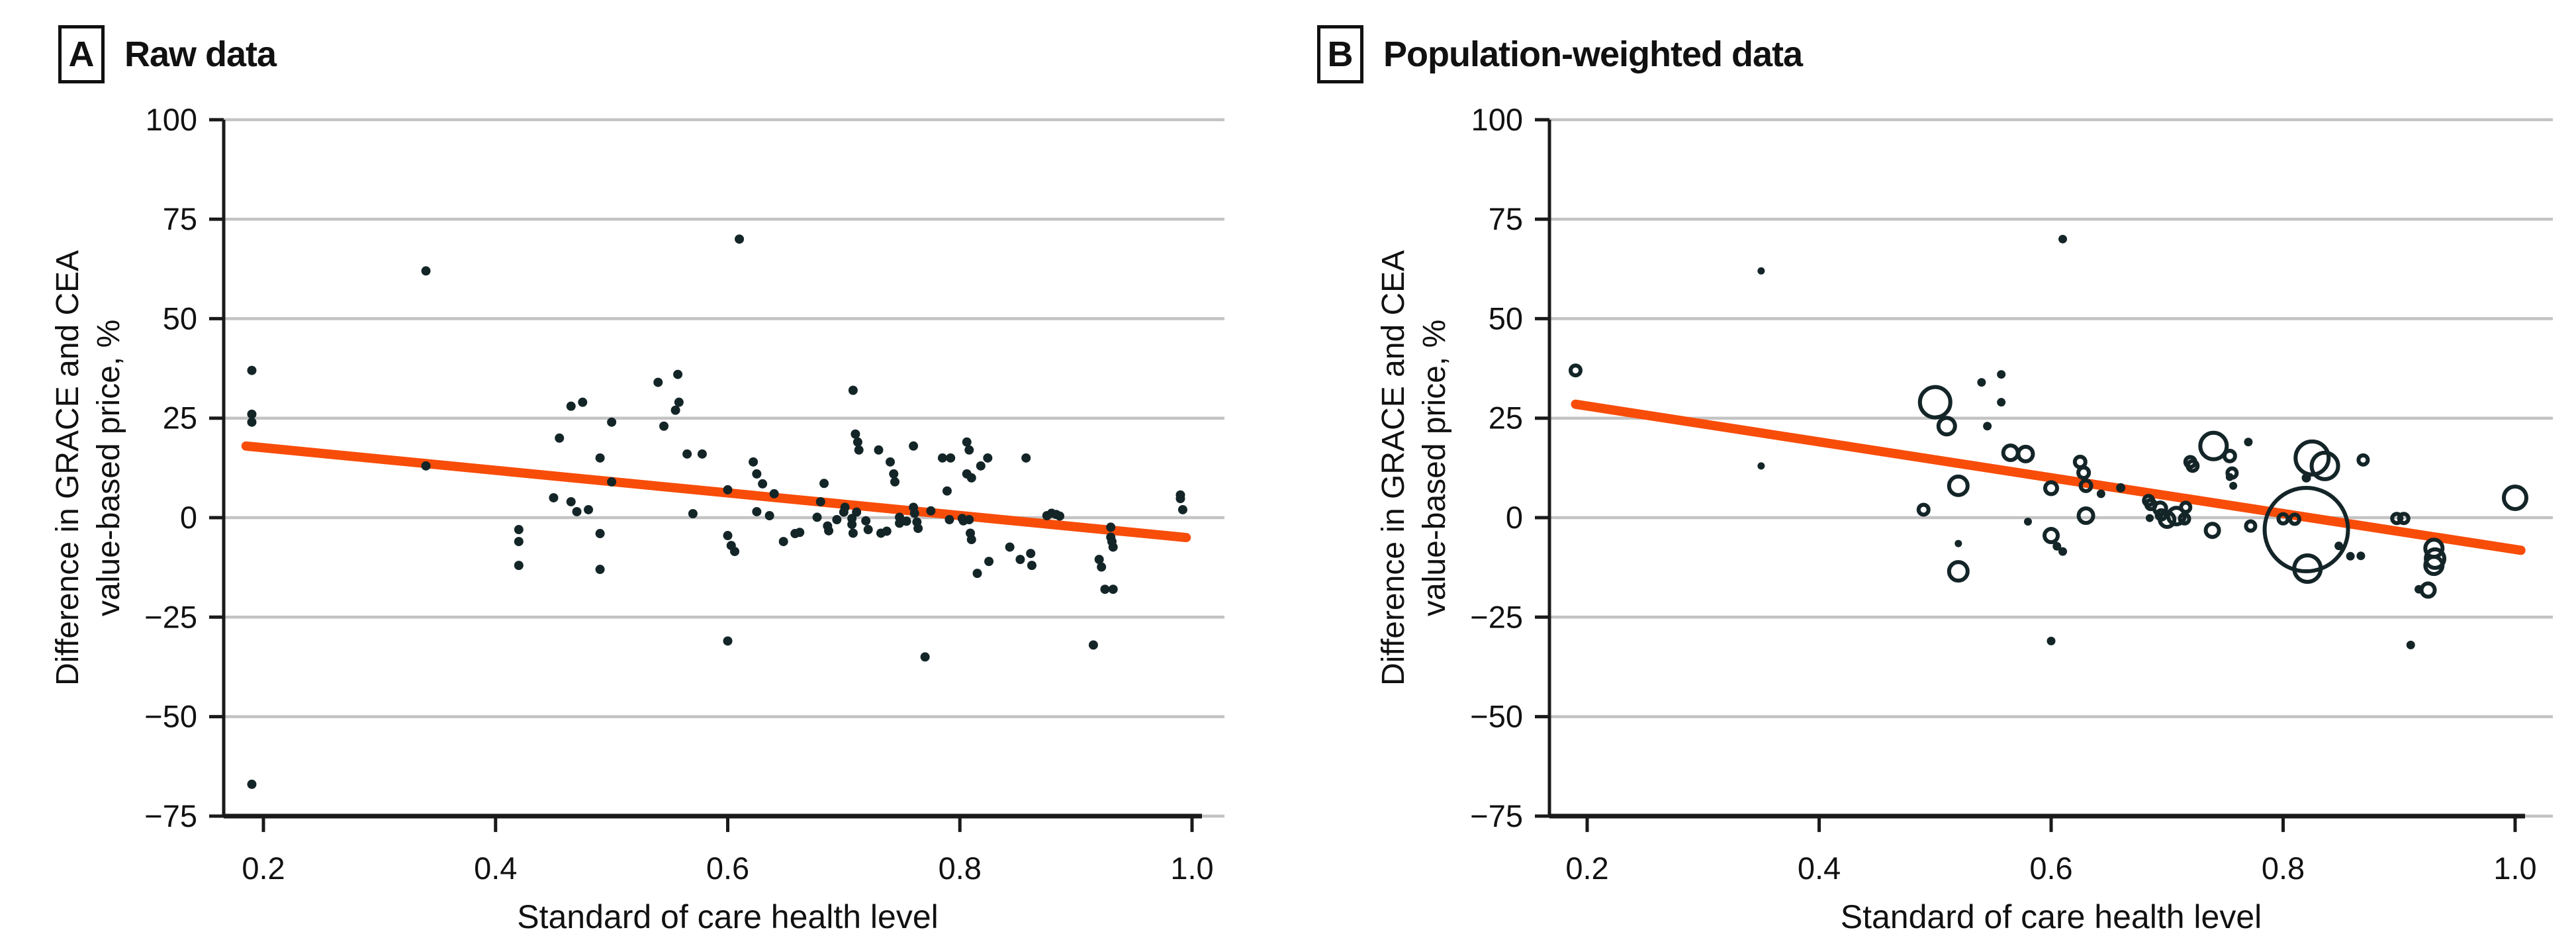 The width and height of the screenshot is (2576, 938). What do you see at coordinates (171, 815) in the screenshot?
I see `y-tick-label: −75` at bounding box center [171, 815].